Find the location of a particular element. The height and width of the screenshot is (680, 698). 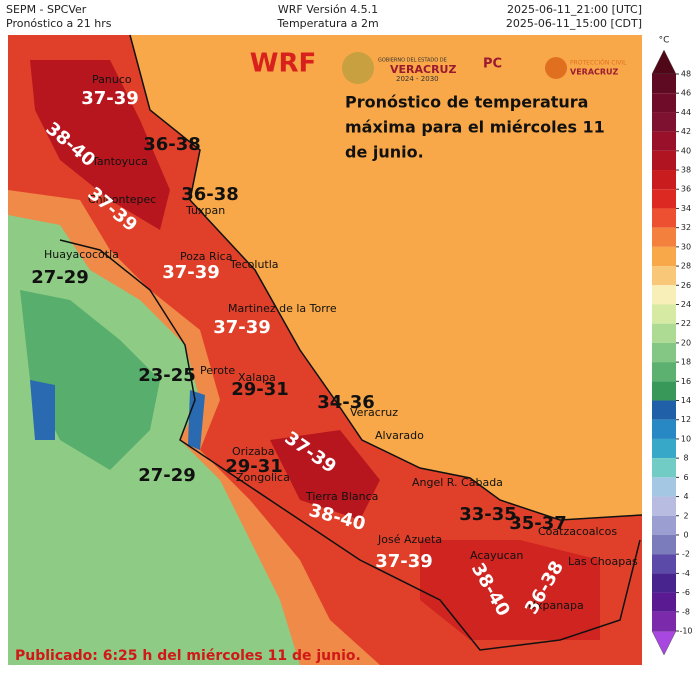

logo-text: PC is located at coordinates (492, 64).